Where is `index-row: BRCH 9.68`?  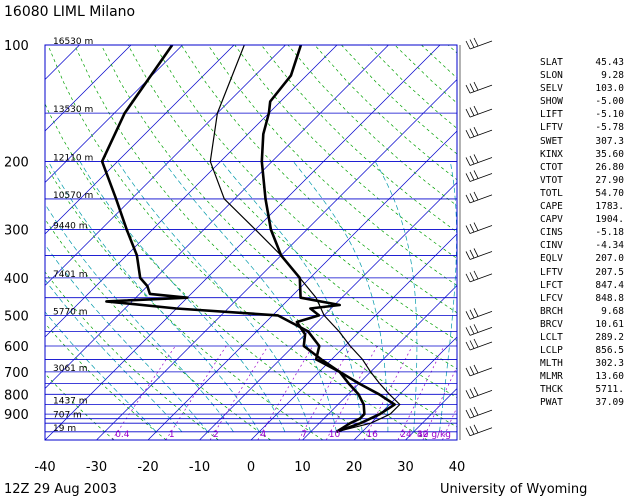 index-row: BRCH 9.68 is located at coordinates (582, 311).